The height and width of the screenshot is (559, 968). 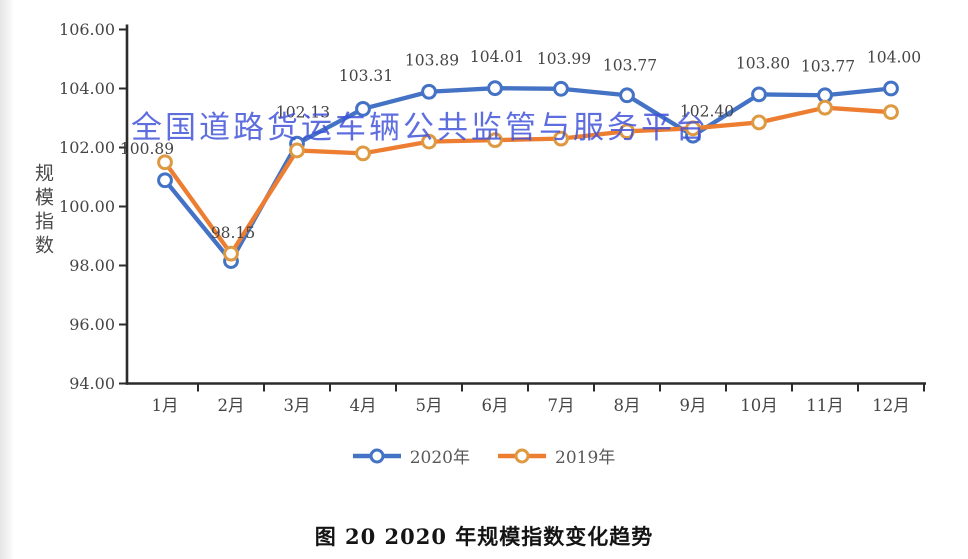 I want to click on data-label: 102.40, so click(x=707, y=112).